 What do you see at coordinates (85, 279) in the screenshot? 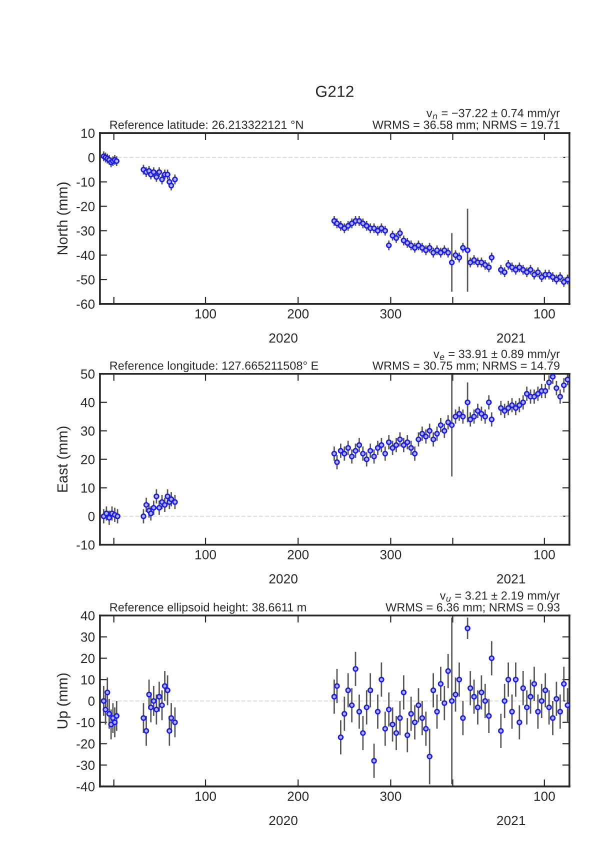
I see `y-tick-label: -50` at bounding box center [85, 279].